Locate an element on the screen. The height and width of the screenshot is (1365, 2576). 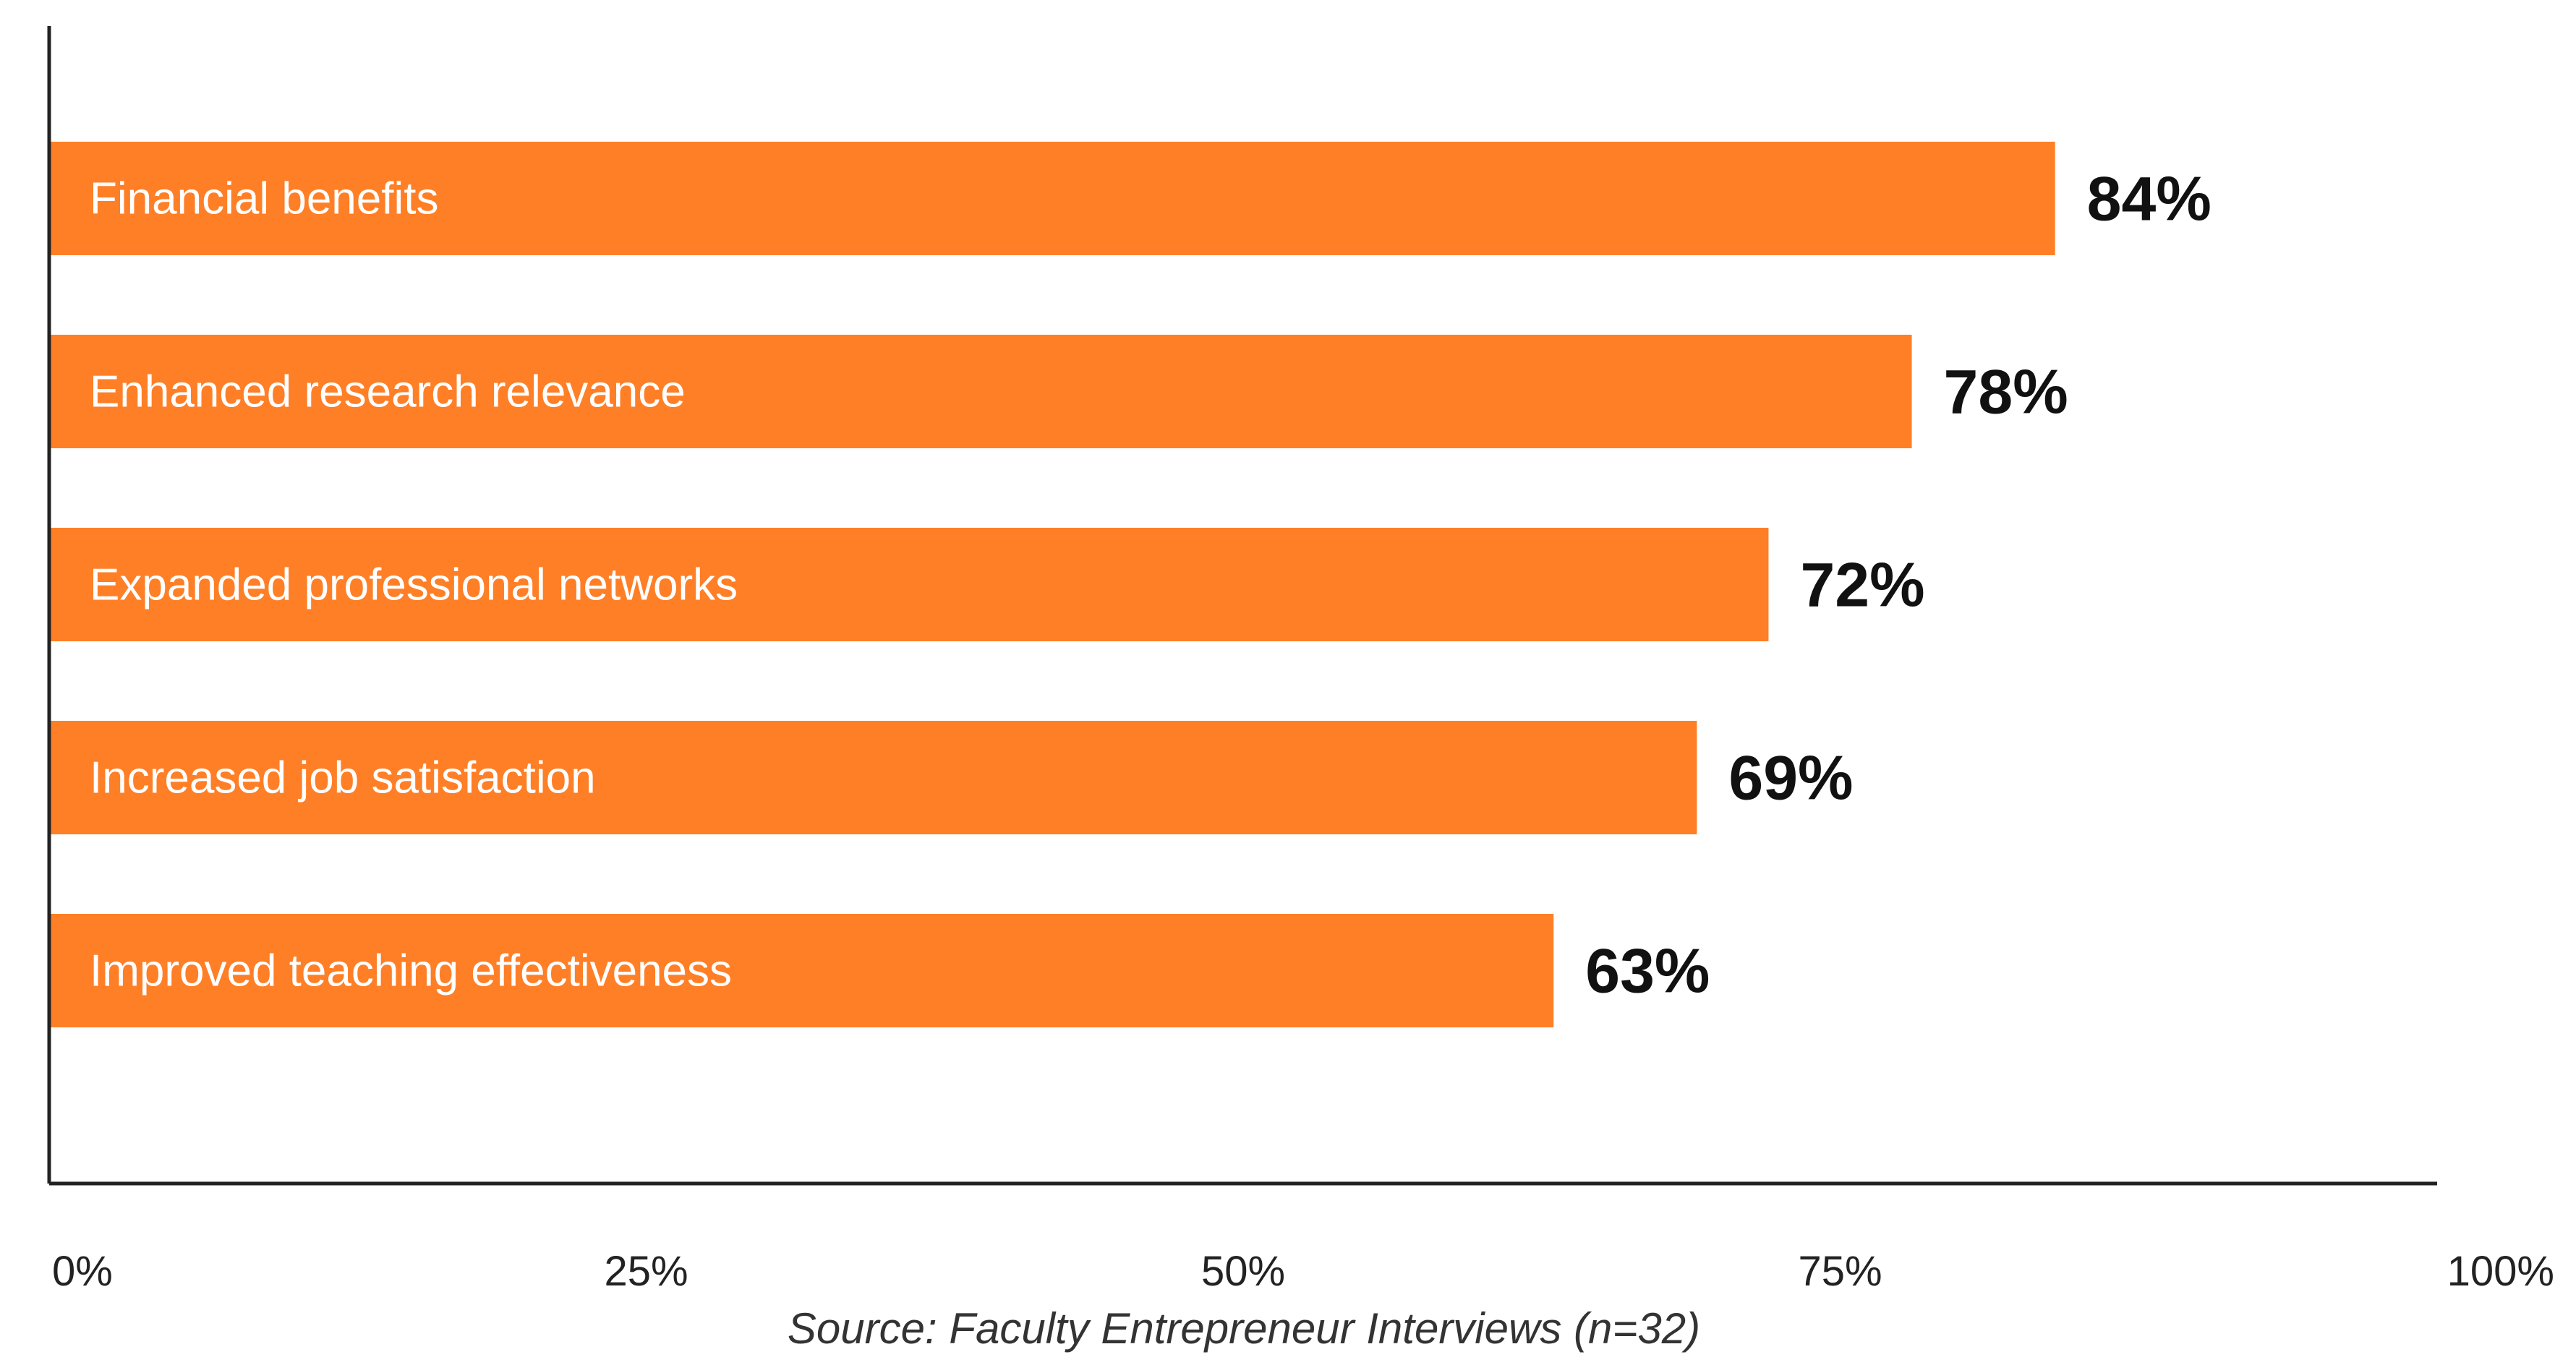
bar-category-label: Improved teaching effectiveness is located at coordinates (411, 971).